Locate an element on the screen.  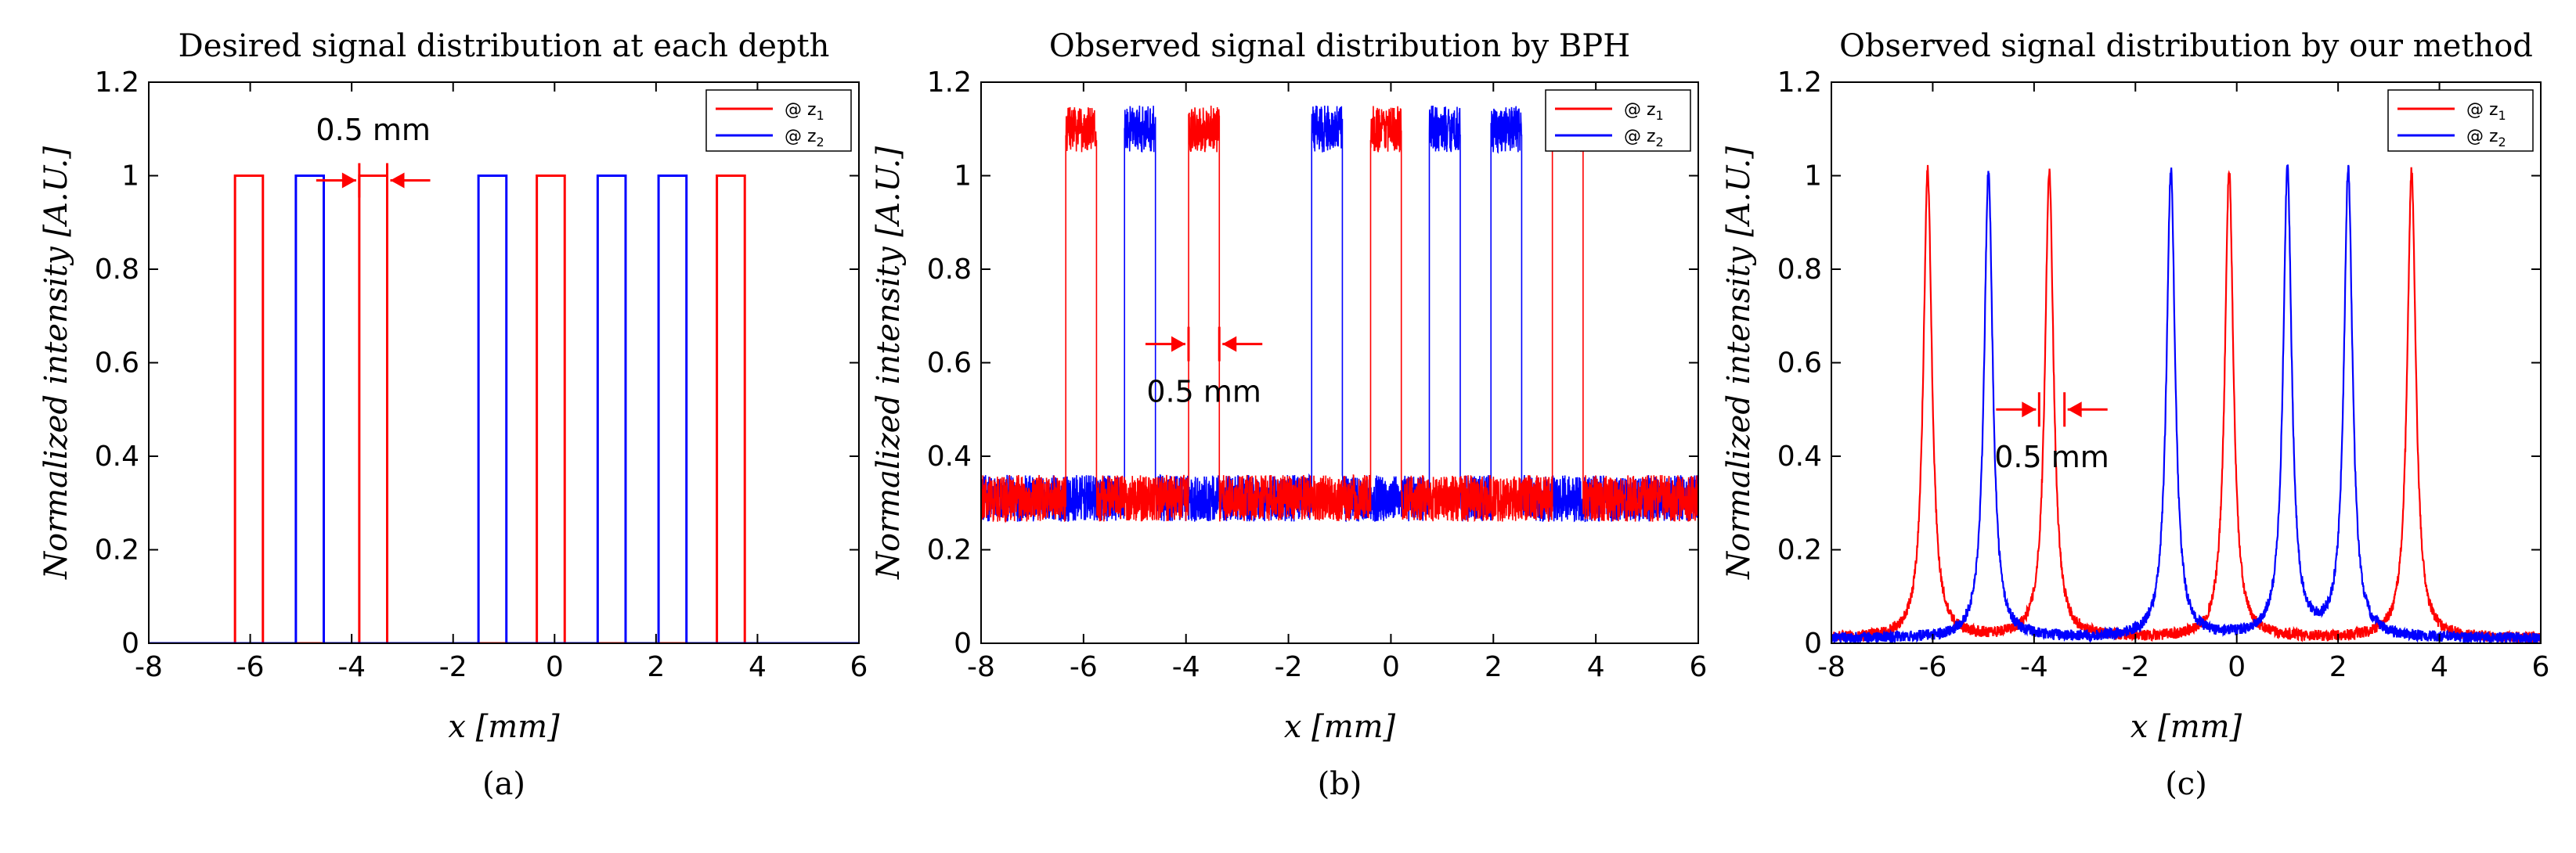
series-line-z2 is located at coordinates (1340, 314).